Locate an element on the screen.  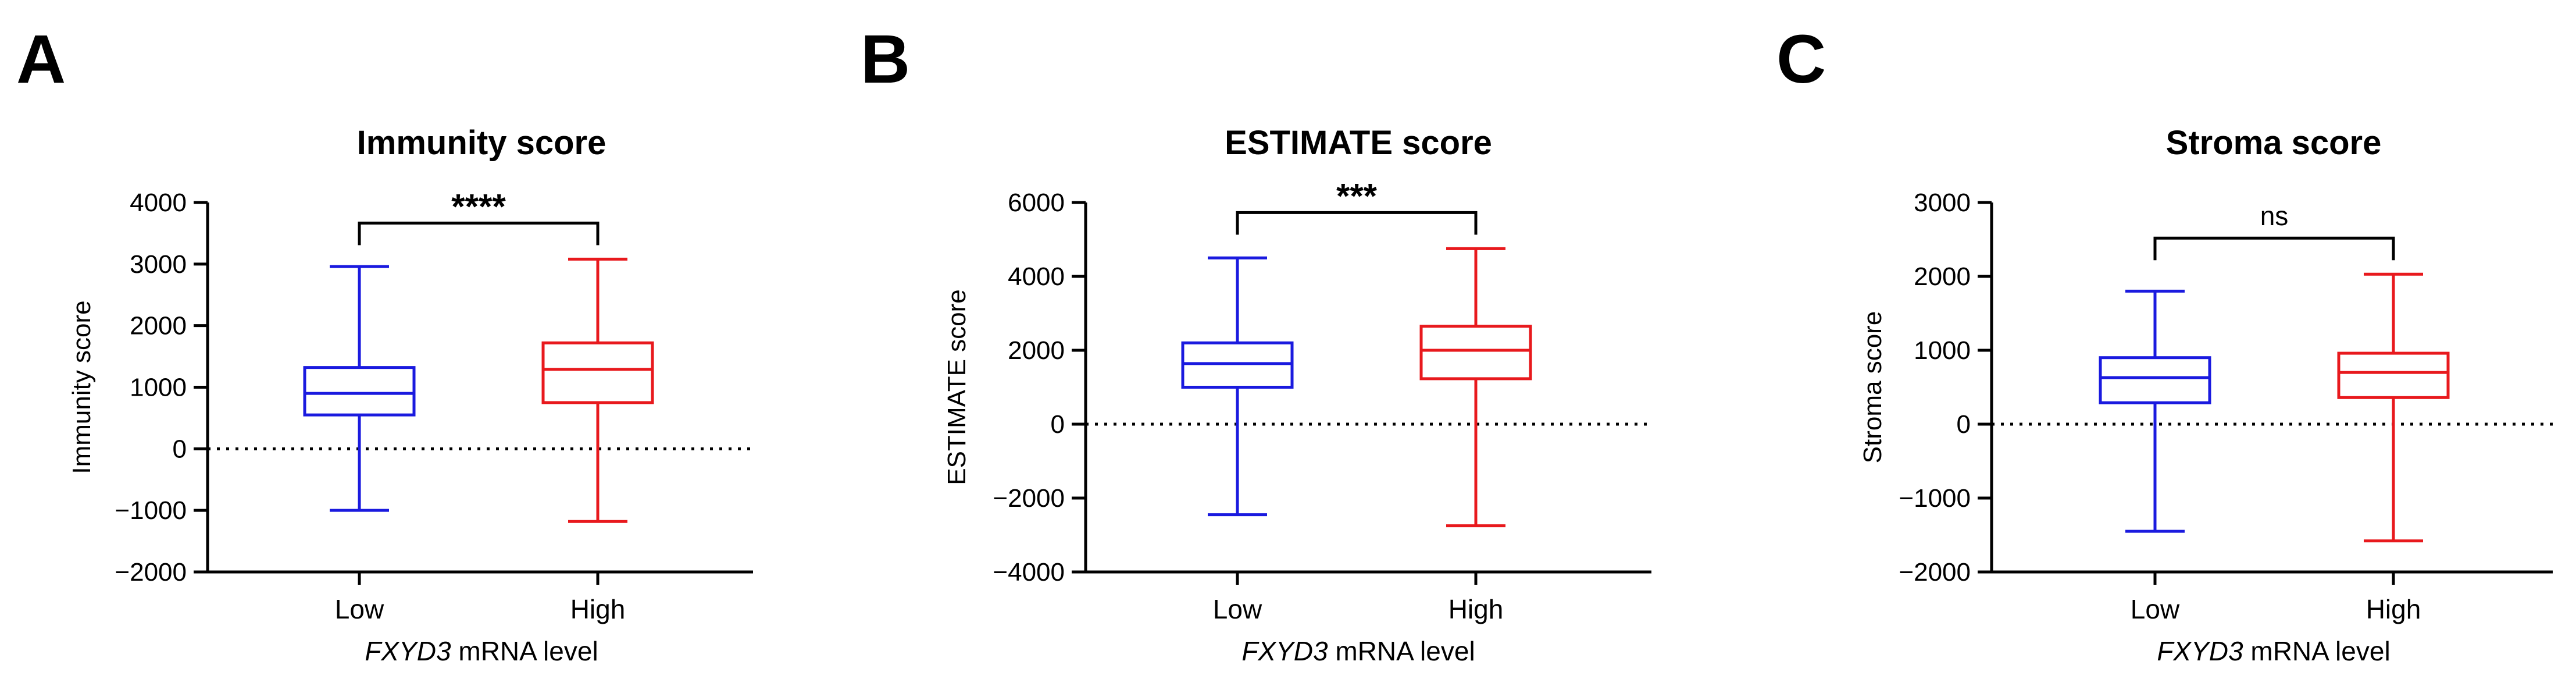
y-axis-label: Stroma score is located at coordinates (1873, 387).